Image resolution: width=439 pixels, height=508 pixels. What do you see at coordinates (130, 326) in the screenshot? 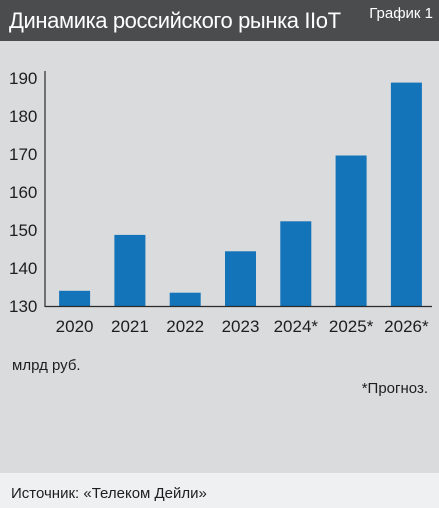
I see `x-tick-label: 2021` at bounding box center [130, 326].